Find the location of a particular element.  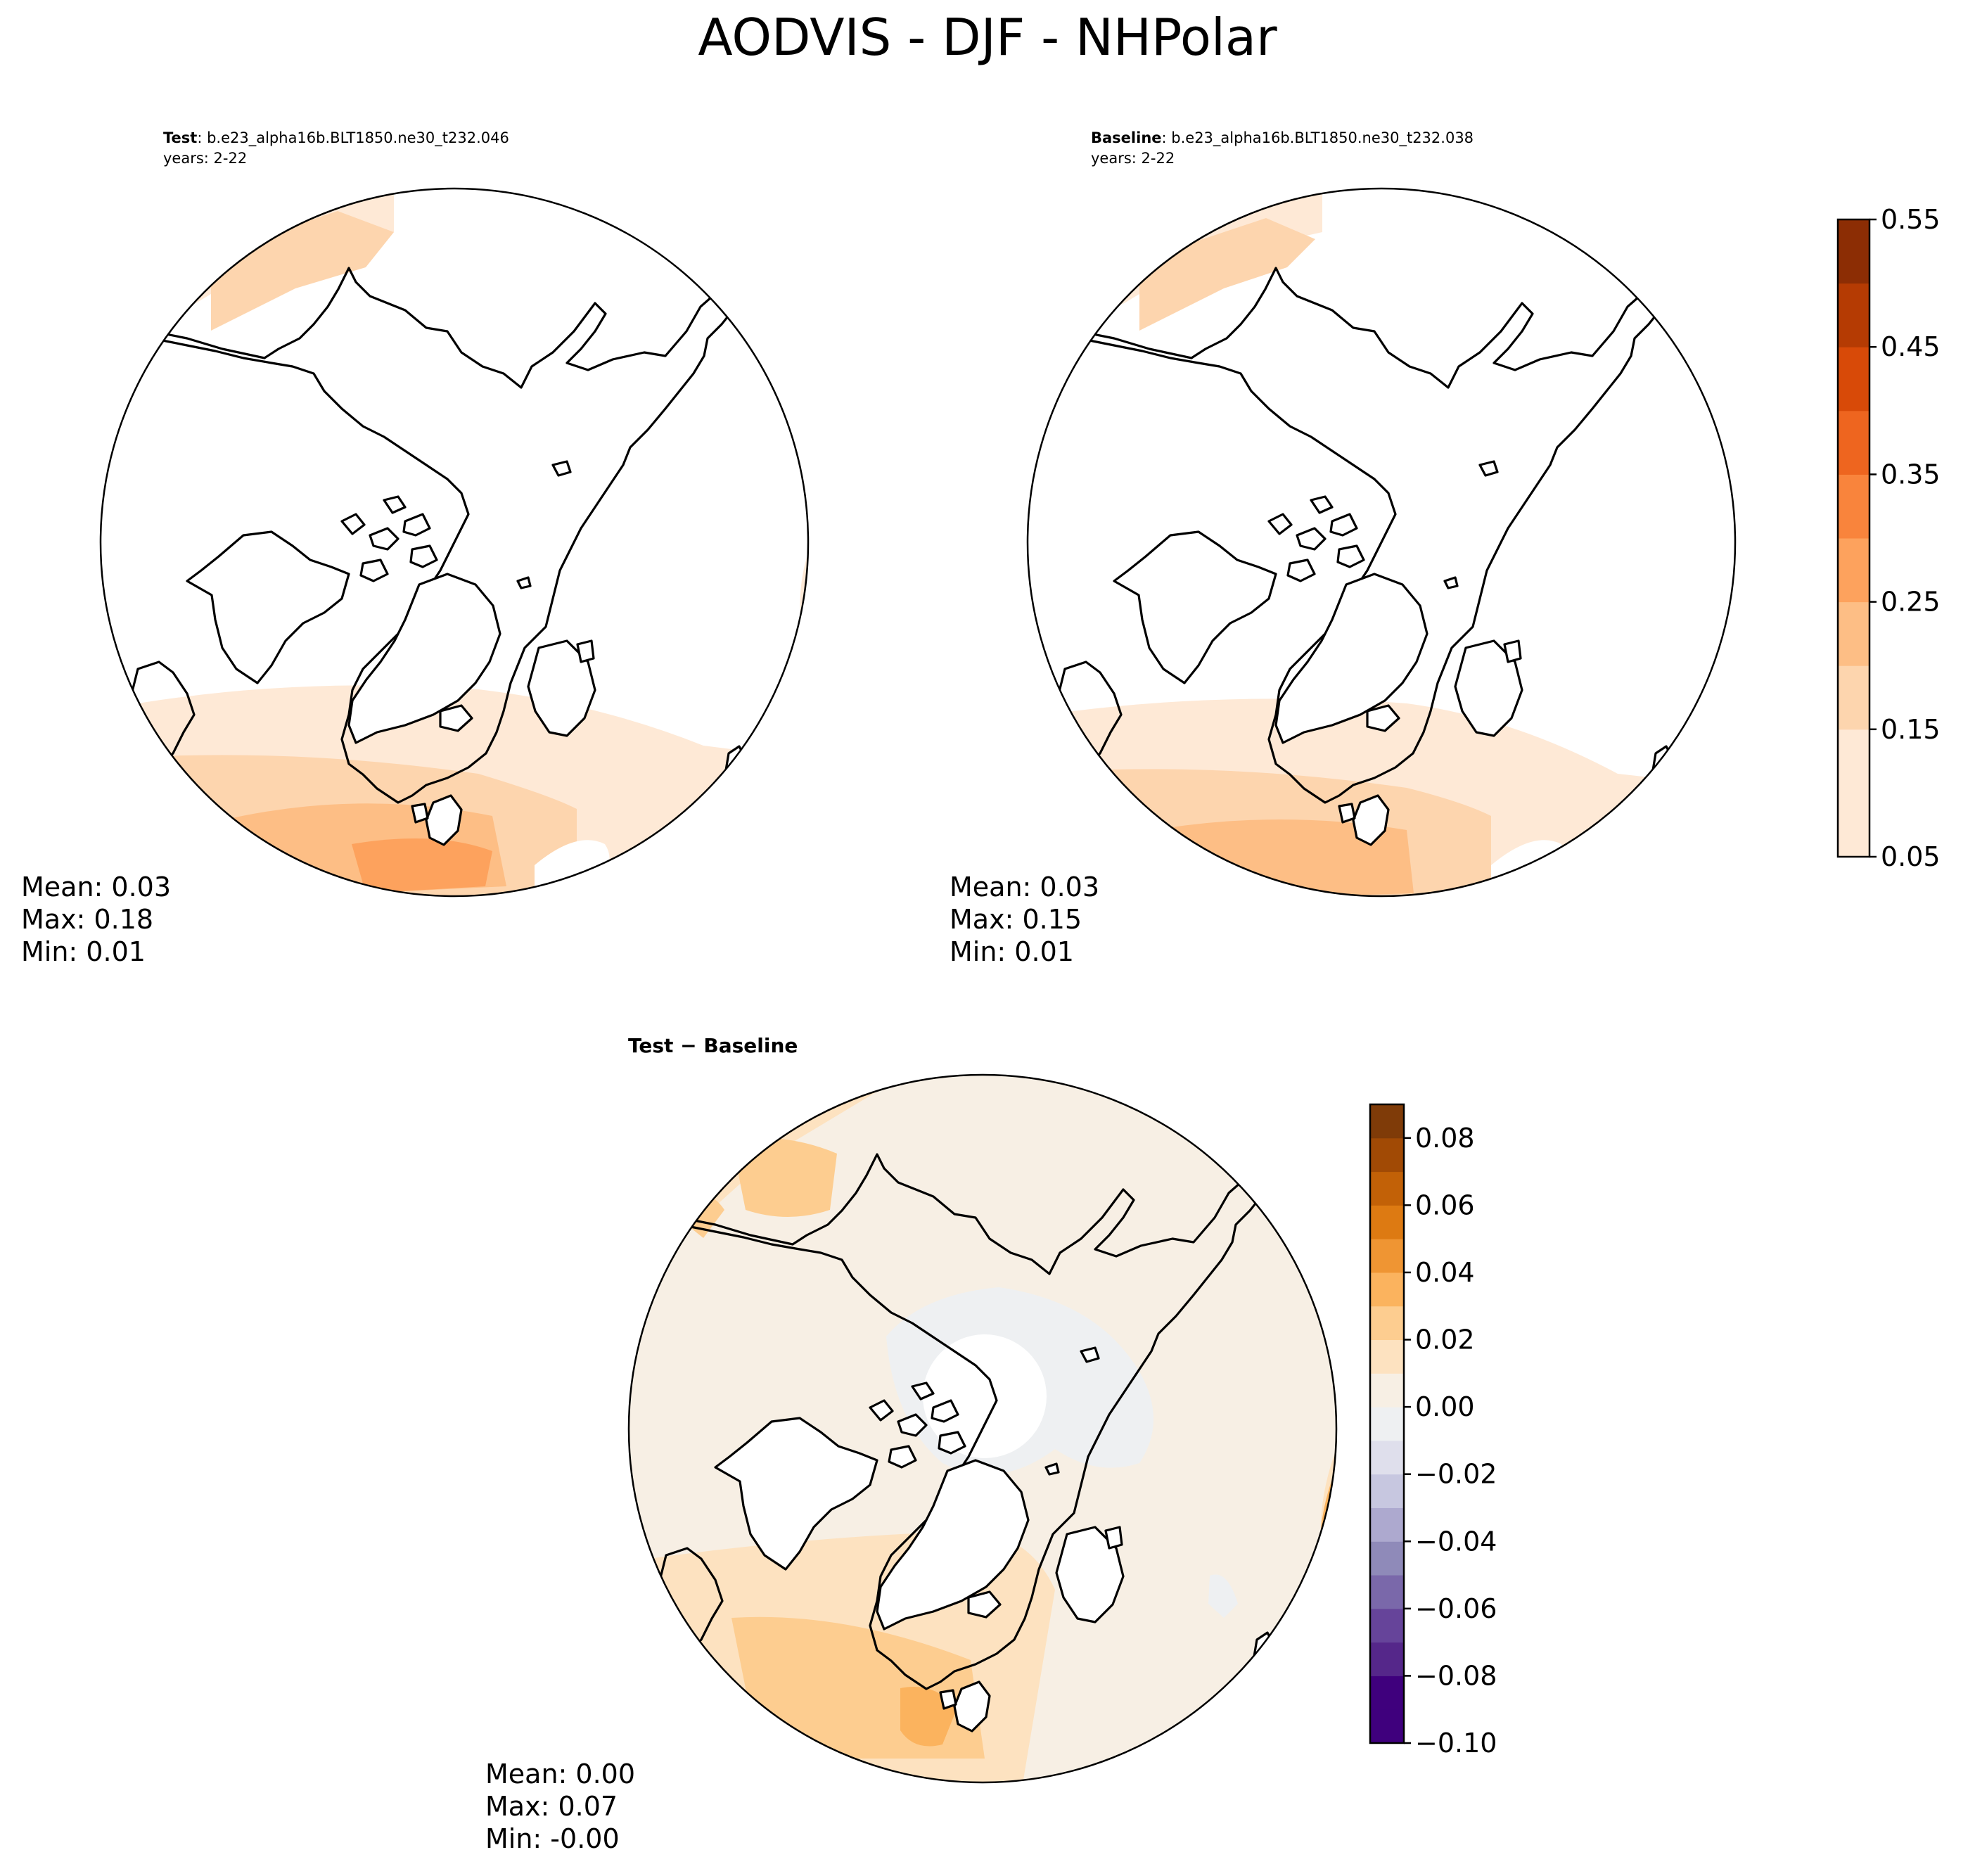

colorbar-difference-tick-label: 0.06 is located at coordinates (1445, 1204).